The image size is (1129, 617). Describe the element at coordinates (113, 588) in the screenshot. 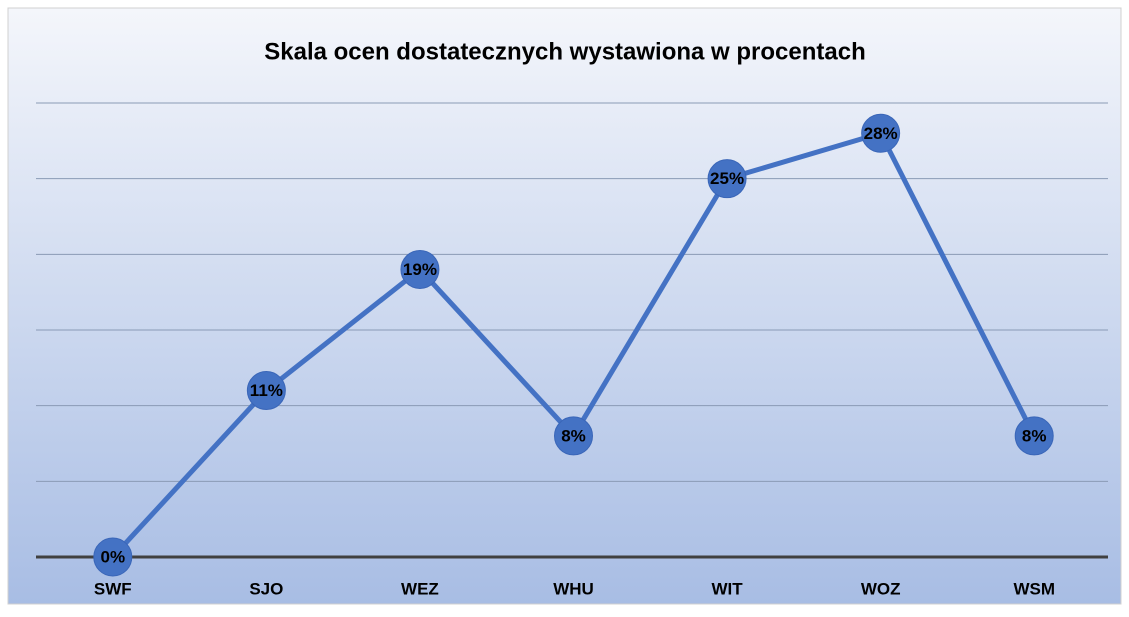

I see `x-tick-label: SWF` at that location.